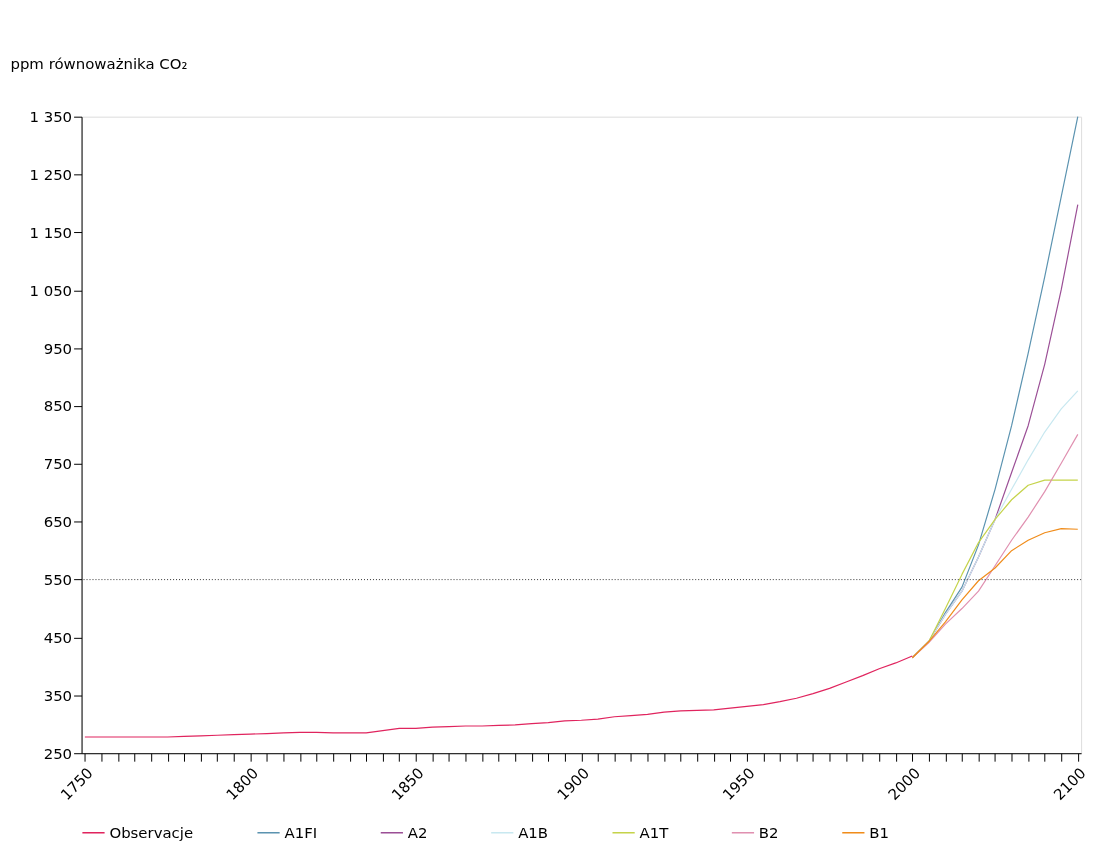 The image size is (1101, 850). What do you see at coordinates (58, 464) in the screenshot?
I see `y-tick-label: 750` at bounding box center [58, 464].